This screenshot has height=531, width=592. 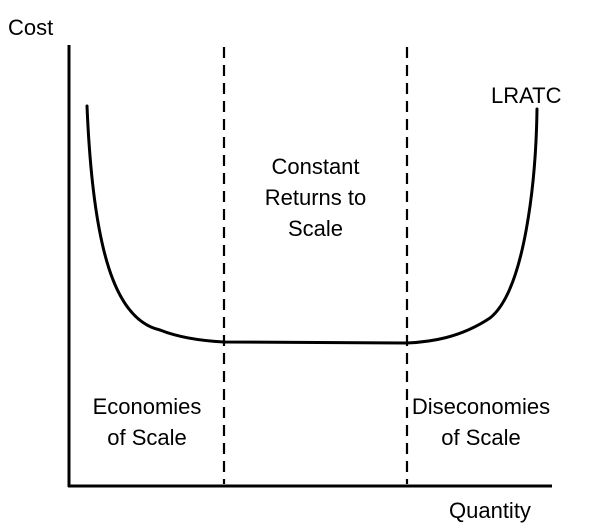 I want to click on economies-line-1: Economies, so click(x=147, y=406).